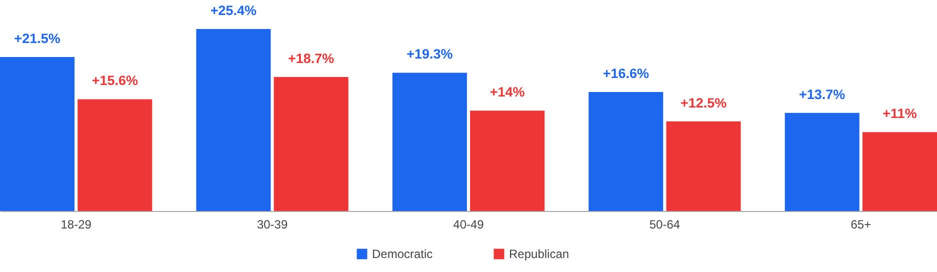 Image resolution: width=937 pixels, height=272 pixels. Describe the element at coordinates (625, 74) in the screenshot. I see `data-label: +16.6%` at that location.